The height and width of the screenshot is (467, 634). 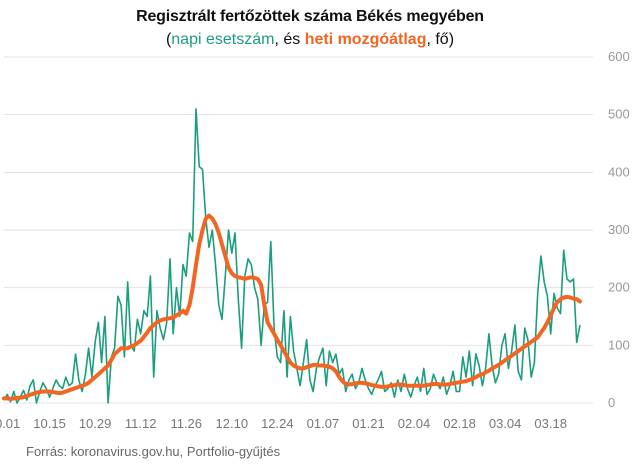 What do you see at coordinates (550, 423) in the screenshot?
I see `x-tick-label: 03.18` at bounding box center [550, 423].